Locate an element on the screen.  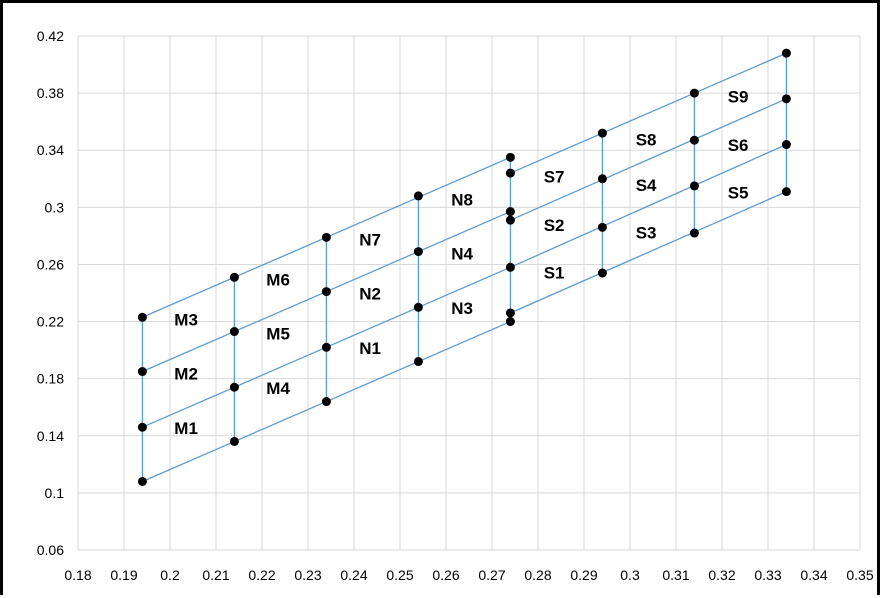
x-tick-label: 0.19 is located at coordinates (123, 575).